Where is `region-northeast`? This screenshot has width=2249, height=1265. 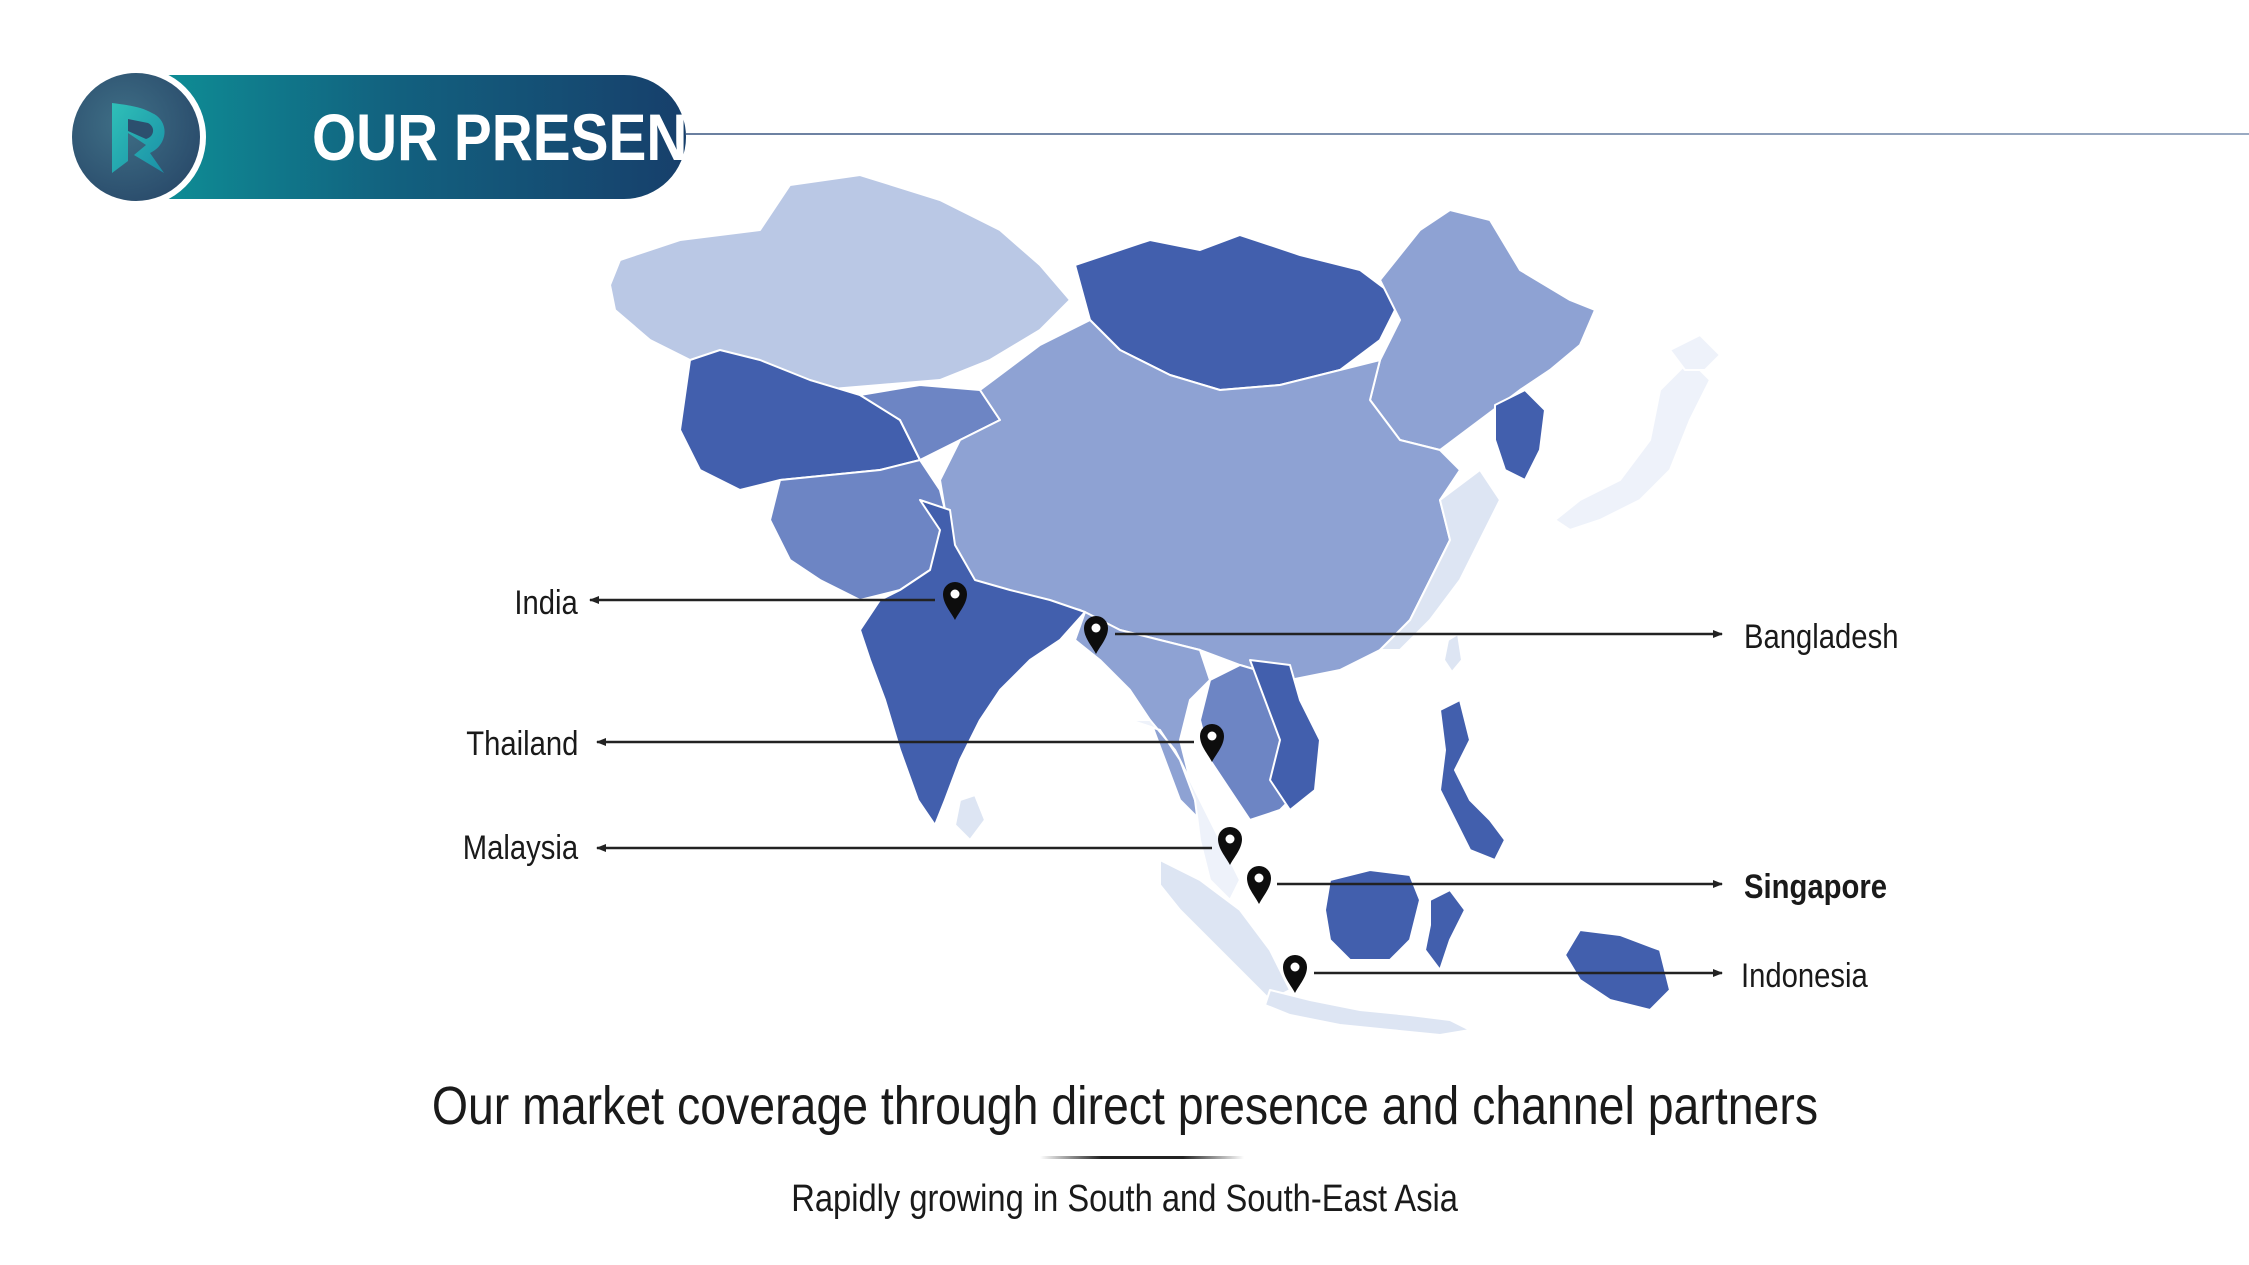 region-northeast is located at coordinates (1482, 330).